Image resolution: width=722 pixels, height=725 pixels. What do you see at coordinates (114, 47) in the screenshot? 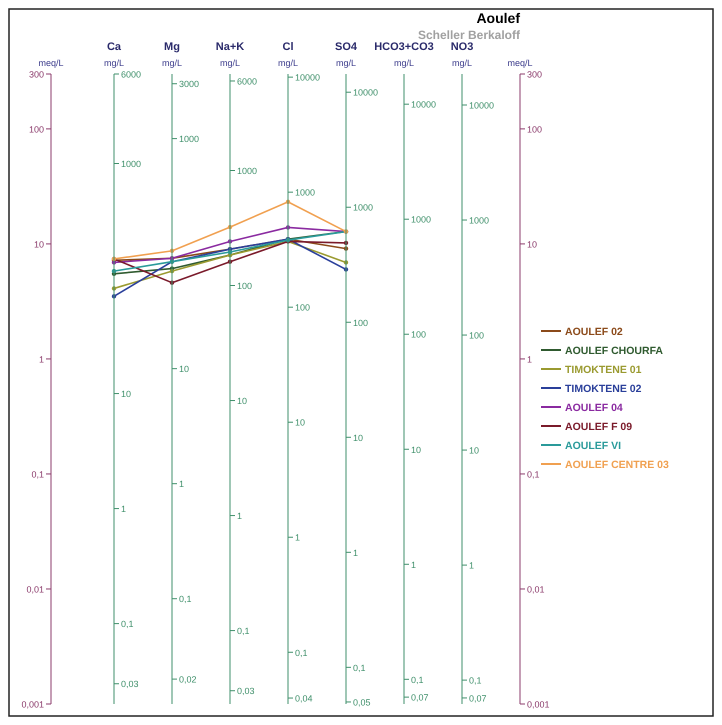
I see `x-tick-label: Ca` at bounding box center [114, 47].